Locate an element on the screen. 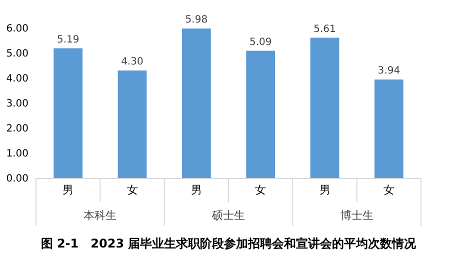  y-tick-label: 3.00 is located at coordinates (17, 104).